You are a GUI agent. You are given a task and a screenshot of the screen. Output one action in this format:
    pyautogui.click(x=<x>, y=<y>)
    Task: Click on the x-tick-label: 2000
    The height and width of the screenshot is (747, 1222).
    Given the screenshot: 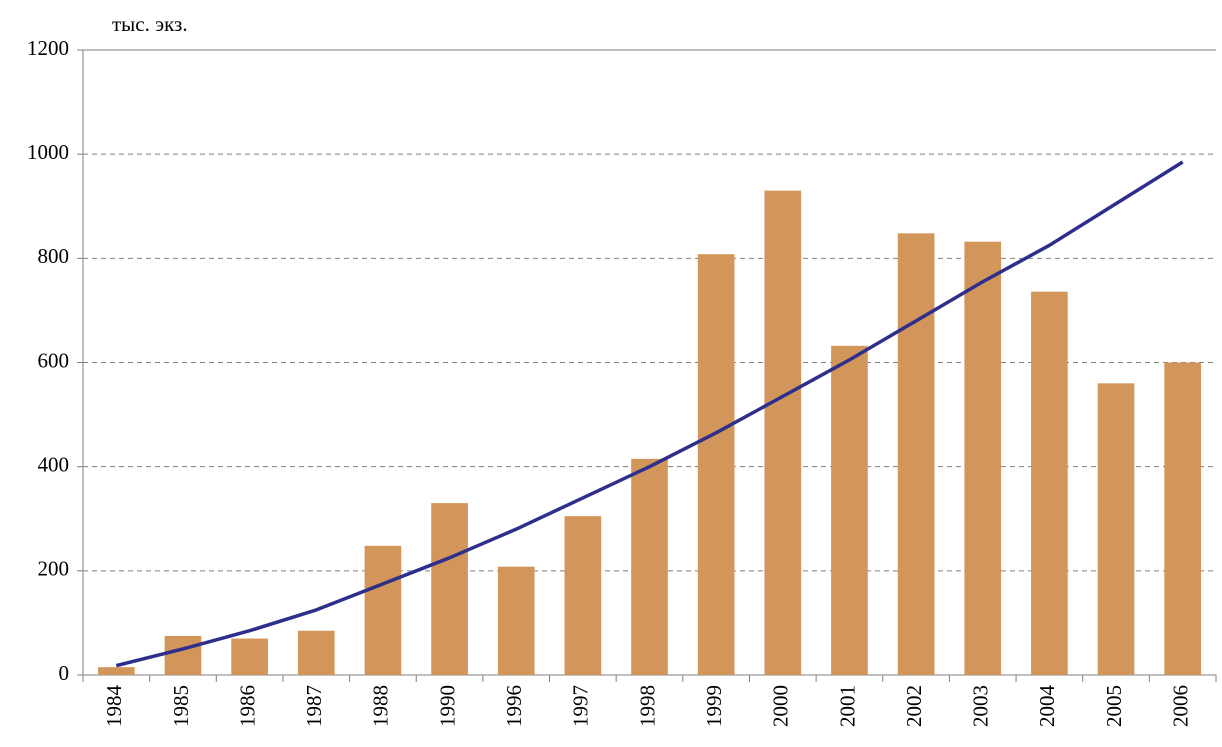 What is the action you would take?
    pyautogui.click(x=781, y=706)
    